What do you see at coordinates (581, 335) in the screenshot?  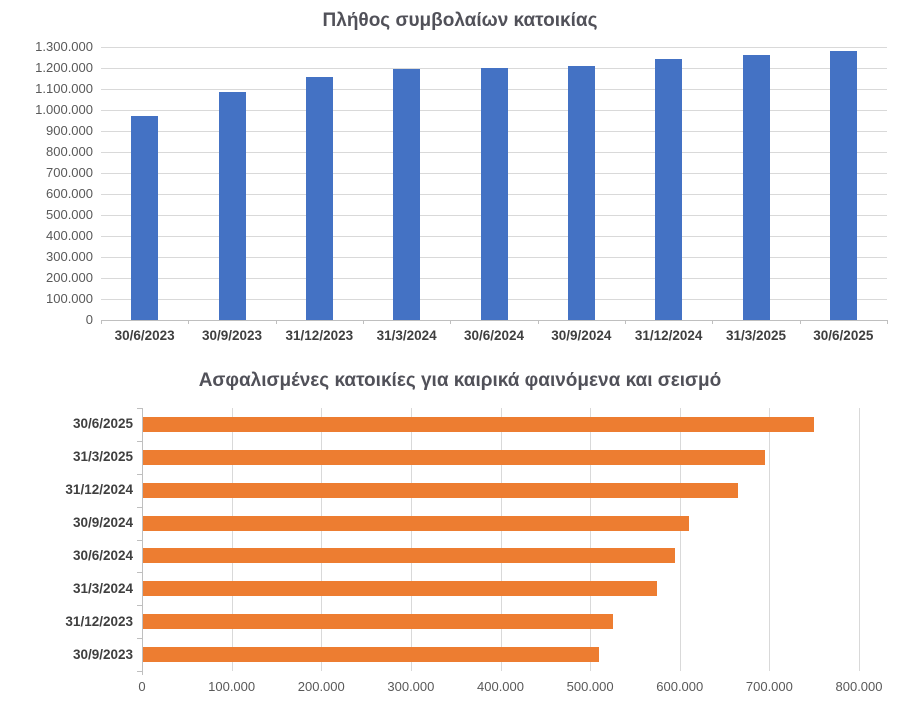 I see `x-category-label: 30/9/2024` at bounding box center [581, 335].